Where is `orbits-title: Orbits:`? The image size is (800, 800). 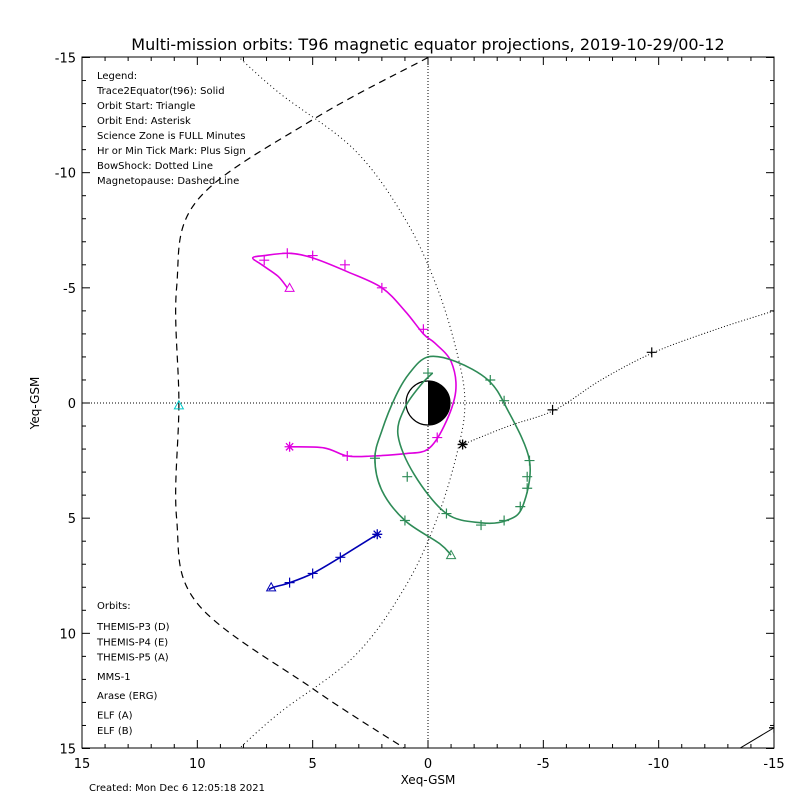 orbits-title: Orbits: is located at coordinates (114, 606).